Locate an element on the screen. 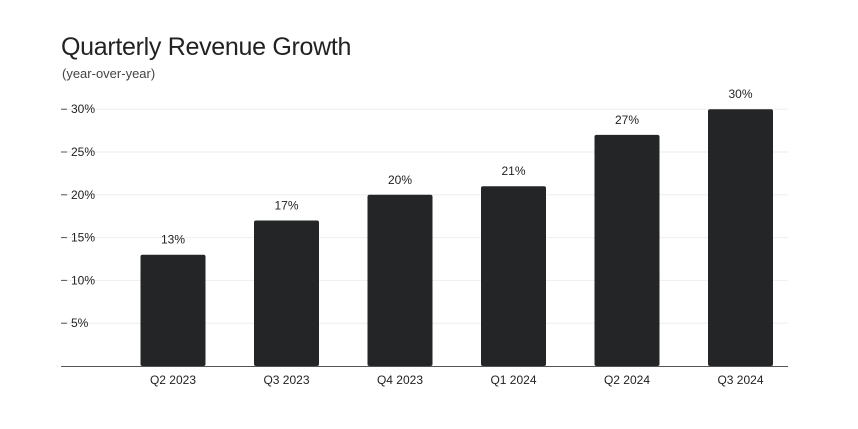 Image resolution: width=858 pixels, height=429 pixels. data-label: 30% is located at coordinates (740, 94).